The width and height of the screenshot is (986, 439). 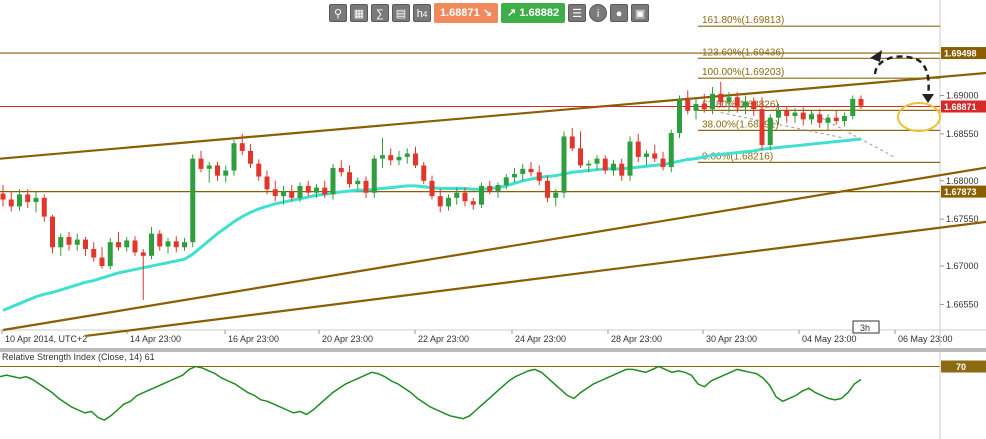 What do you see at coordinates (919, 117) in the screenshot?
I see `target-zone-ellipse` at bounding box center [919, 117].